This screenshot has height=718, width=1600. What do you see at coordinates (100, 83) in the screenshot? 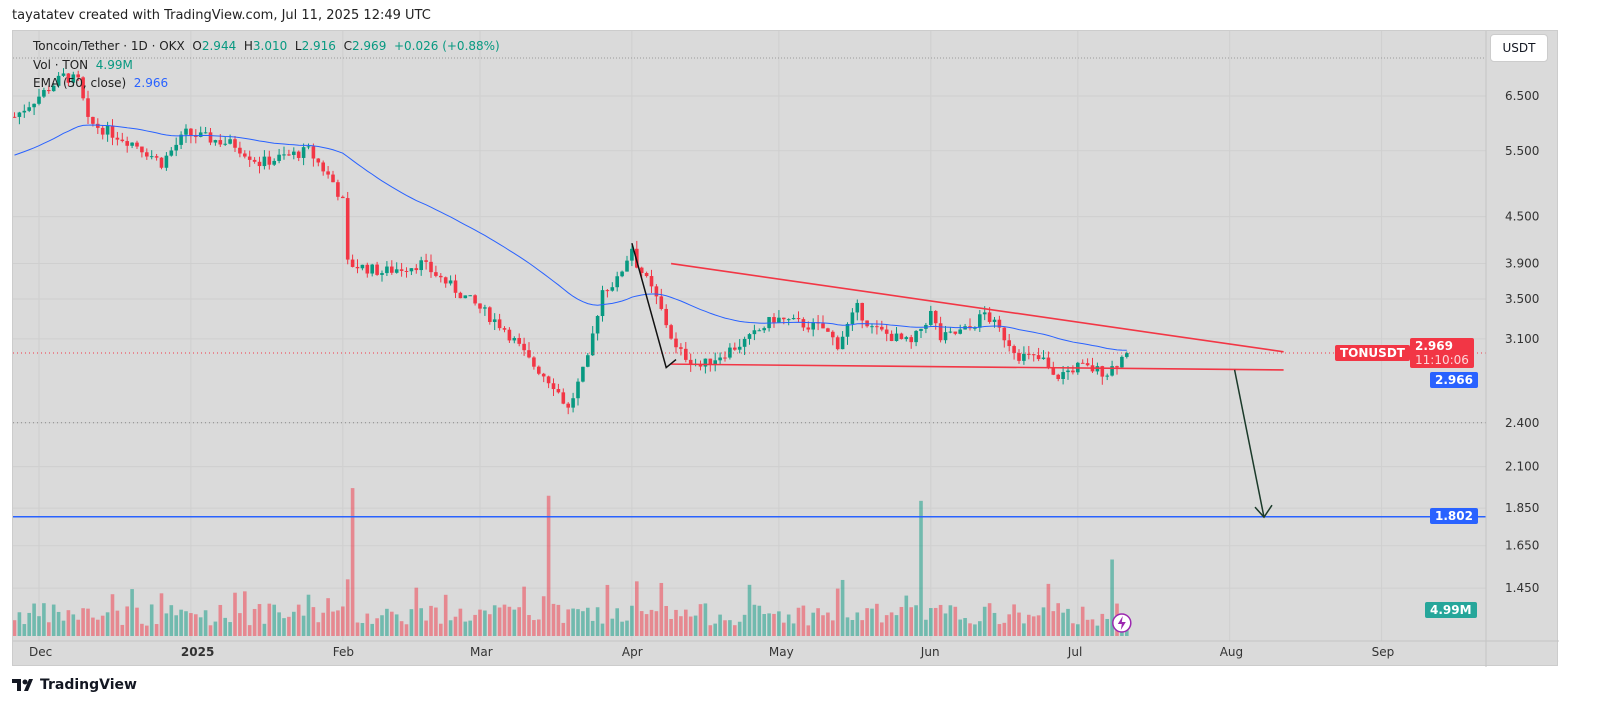
I see `ema-legend: EMA (50, close) 2.966` at bounding box center [100, 83].